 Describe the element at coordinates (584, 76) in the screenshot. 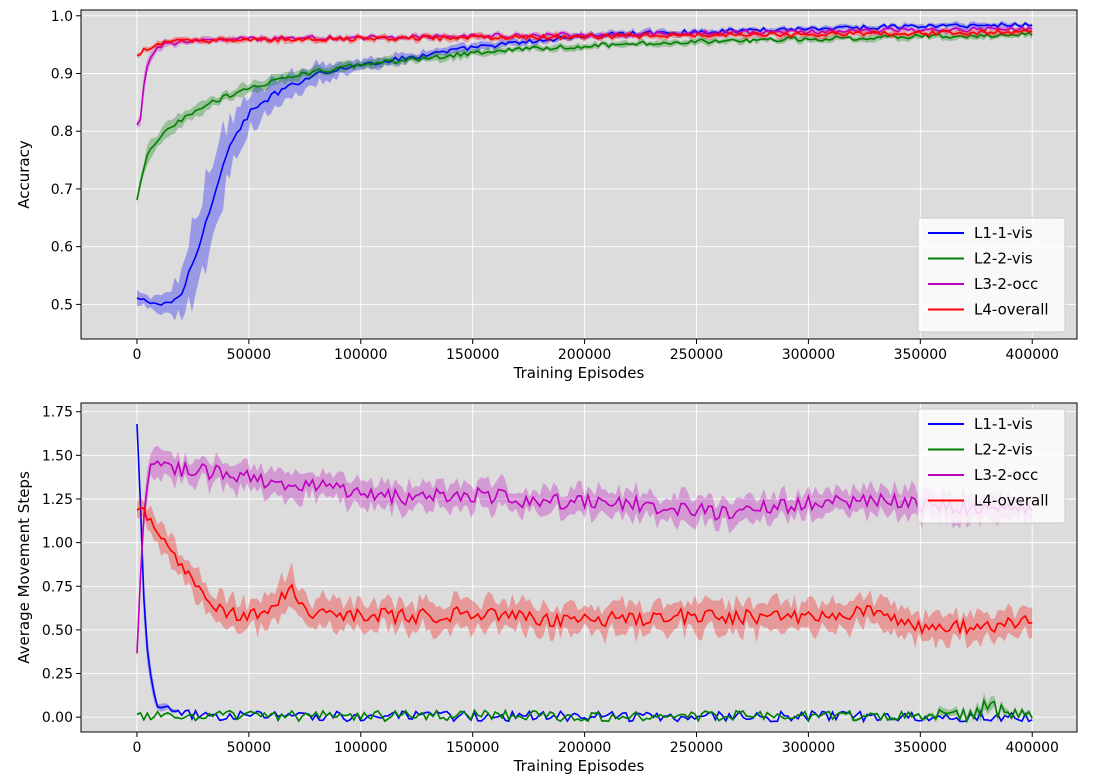

I see `series-line-l3-2-occ` at that location.